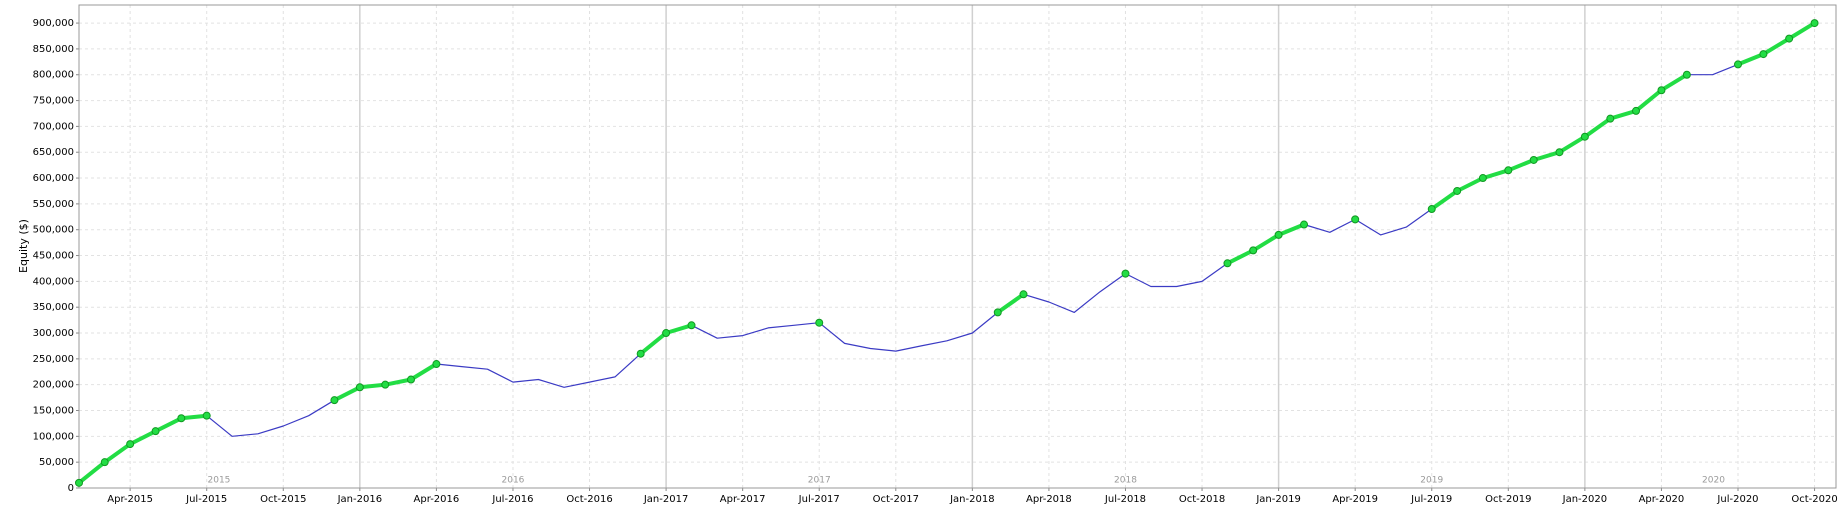 This screenshot has width=1846, height=511. What do you see at coordinates (437, 499) in the screenshot?
I see `x-tick-label: Apr-2016` at bounding box center [437, 499].